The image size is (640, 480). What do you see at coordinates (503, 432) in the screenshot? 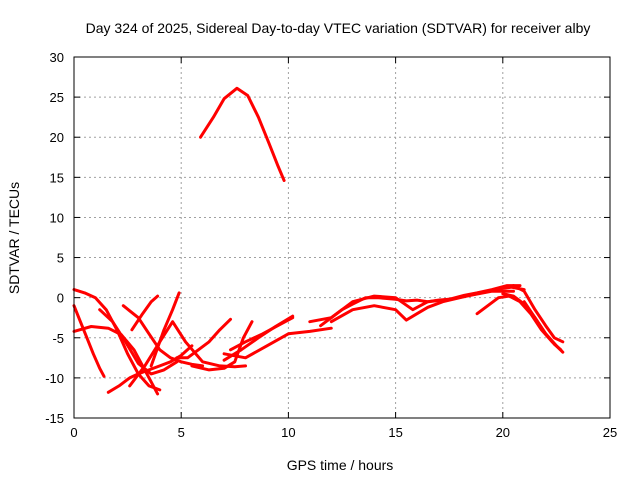
I see `x-tick-label: 20` at bounding box center [503, 432].